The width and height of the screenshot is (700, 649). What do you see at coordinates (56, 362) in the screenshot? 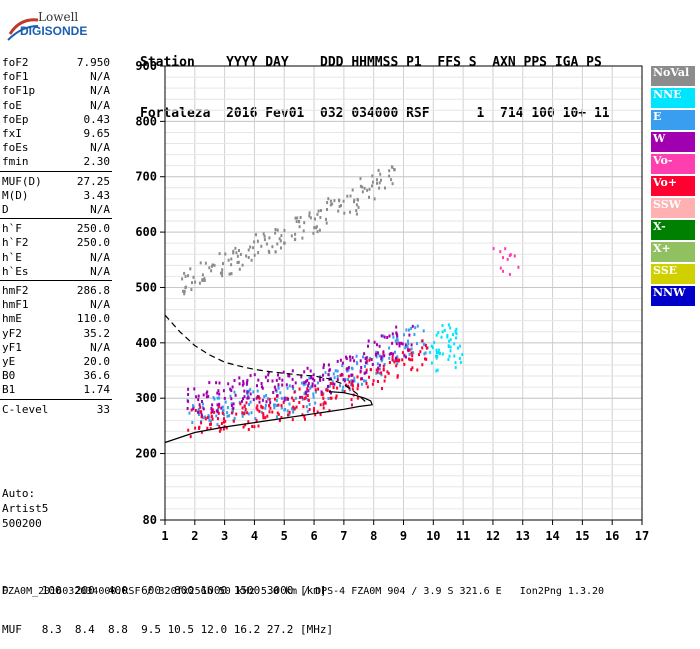
I see `param-row: yE 20.0` at bounding box center [56, 362].